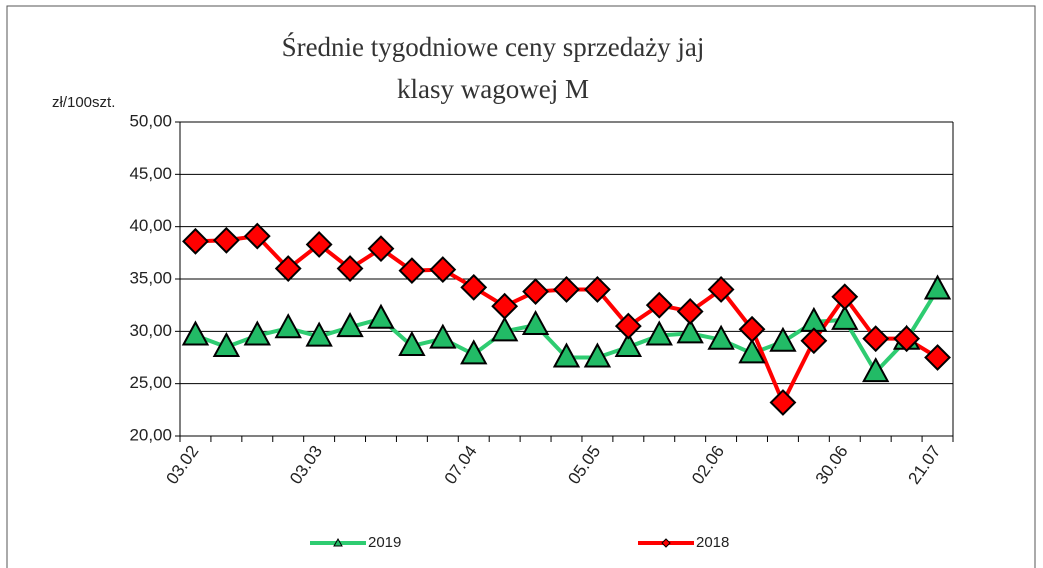 This screenshot has width=1043, height=568. What do you see at coordinates (712, 542) in the screenshot?
I see `legend-label: 2018` at bounding box center [712, 542].